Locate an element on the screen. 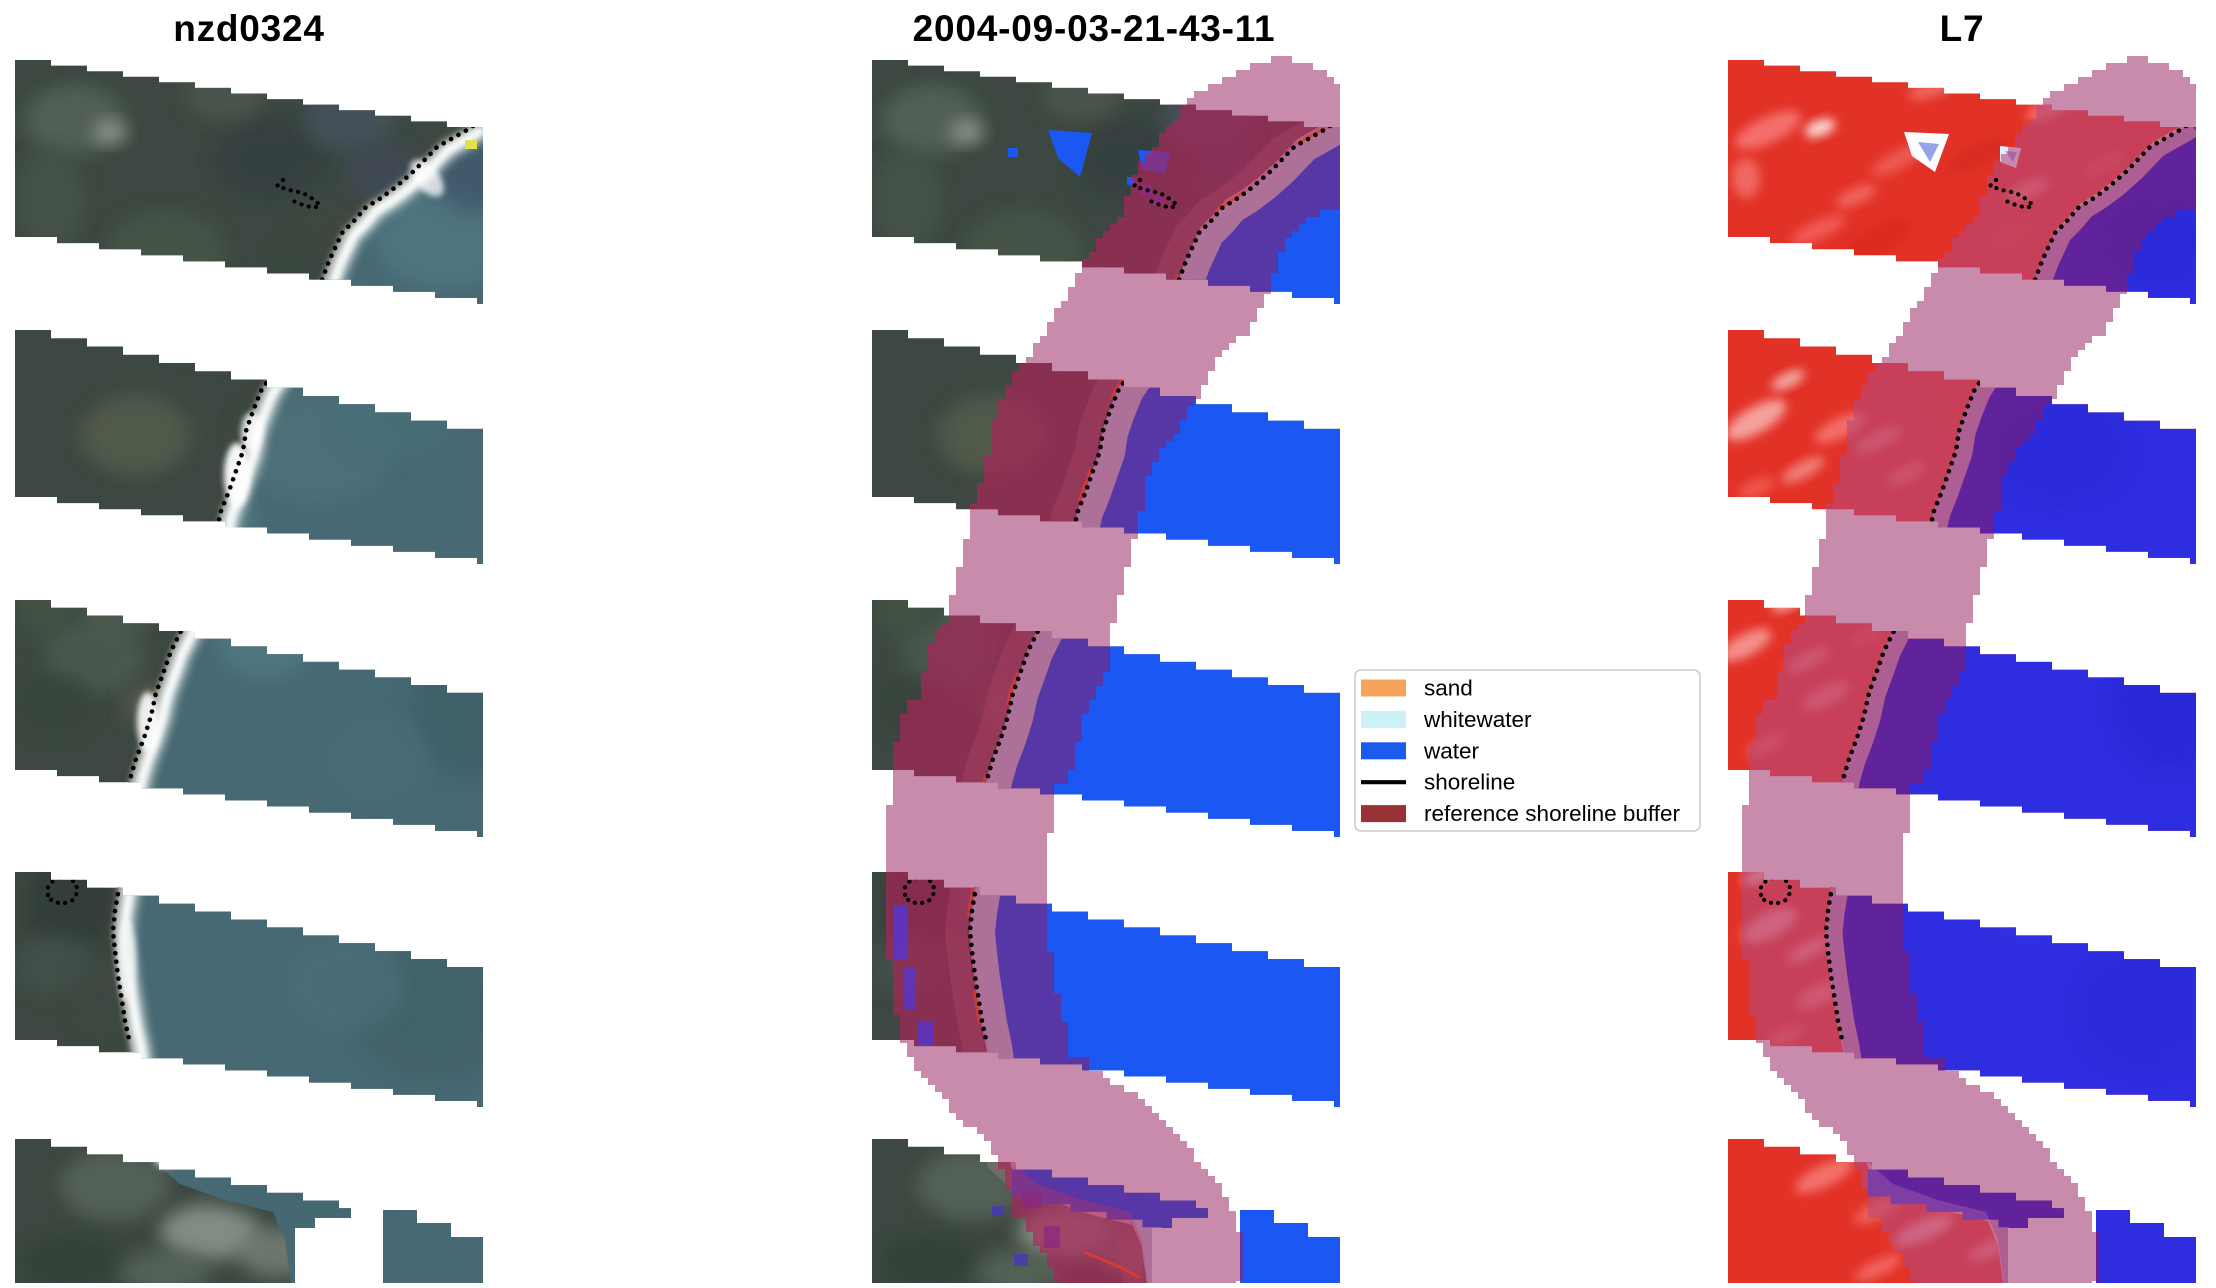  svg-text: reference shoreline buffer is located at coordinates (1552, 813).